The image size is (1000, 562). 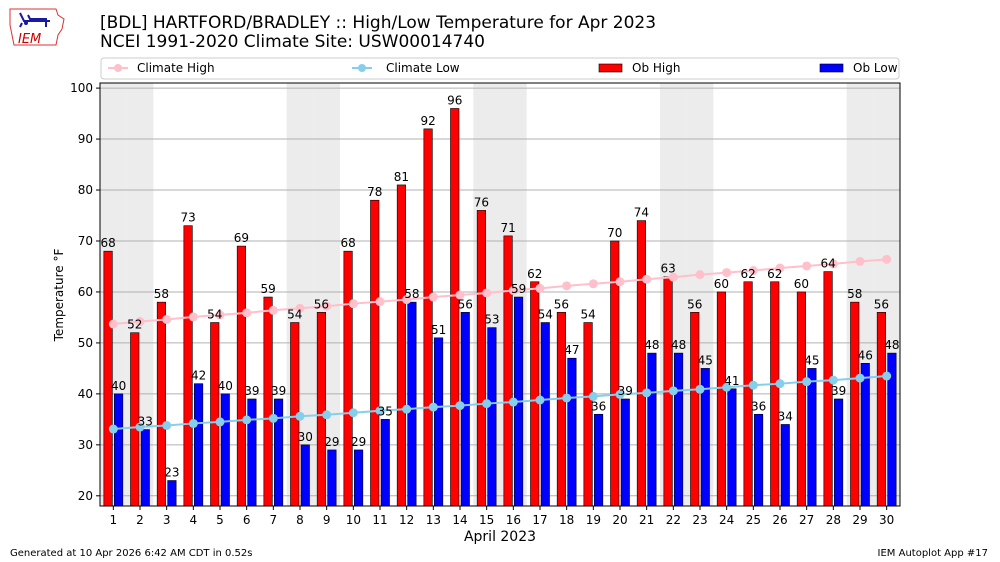 What do you see at coordinates (134, 325) in the screenshot?
I see `ob-high-label: 52` at bounding box center [134, 325].